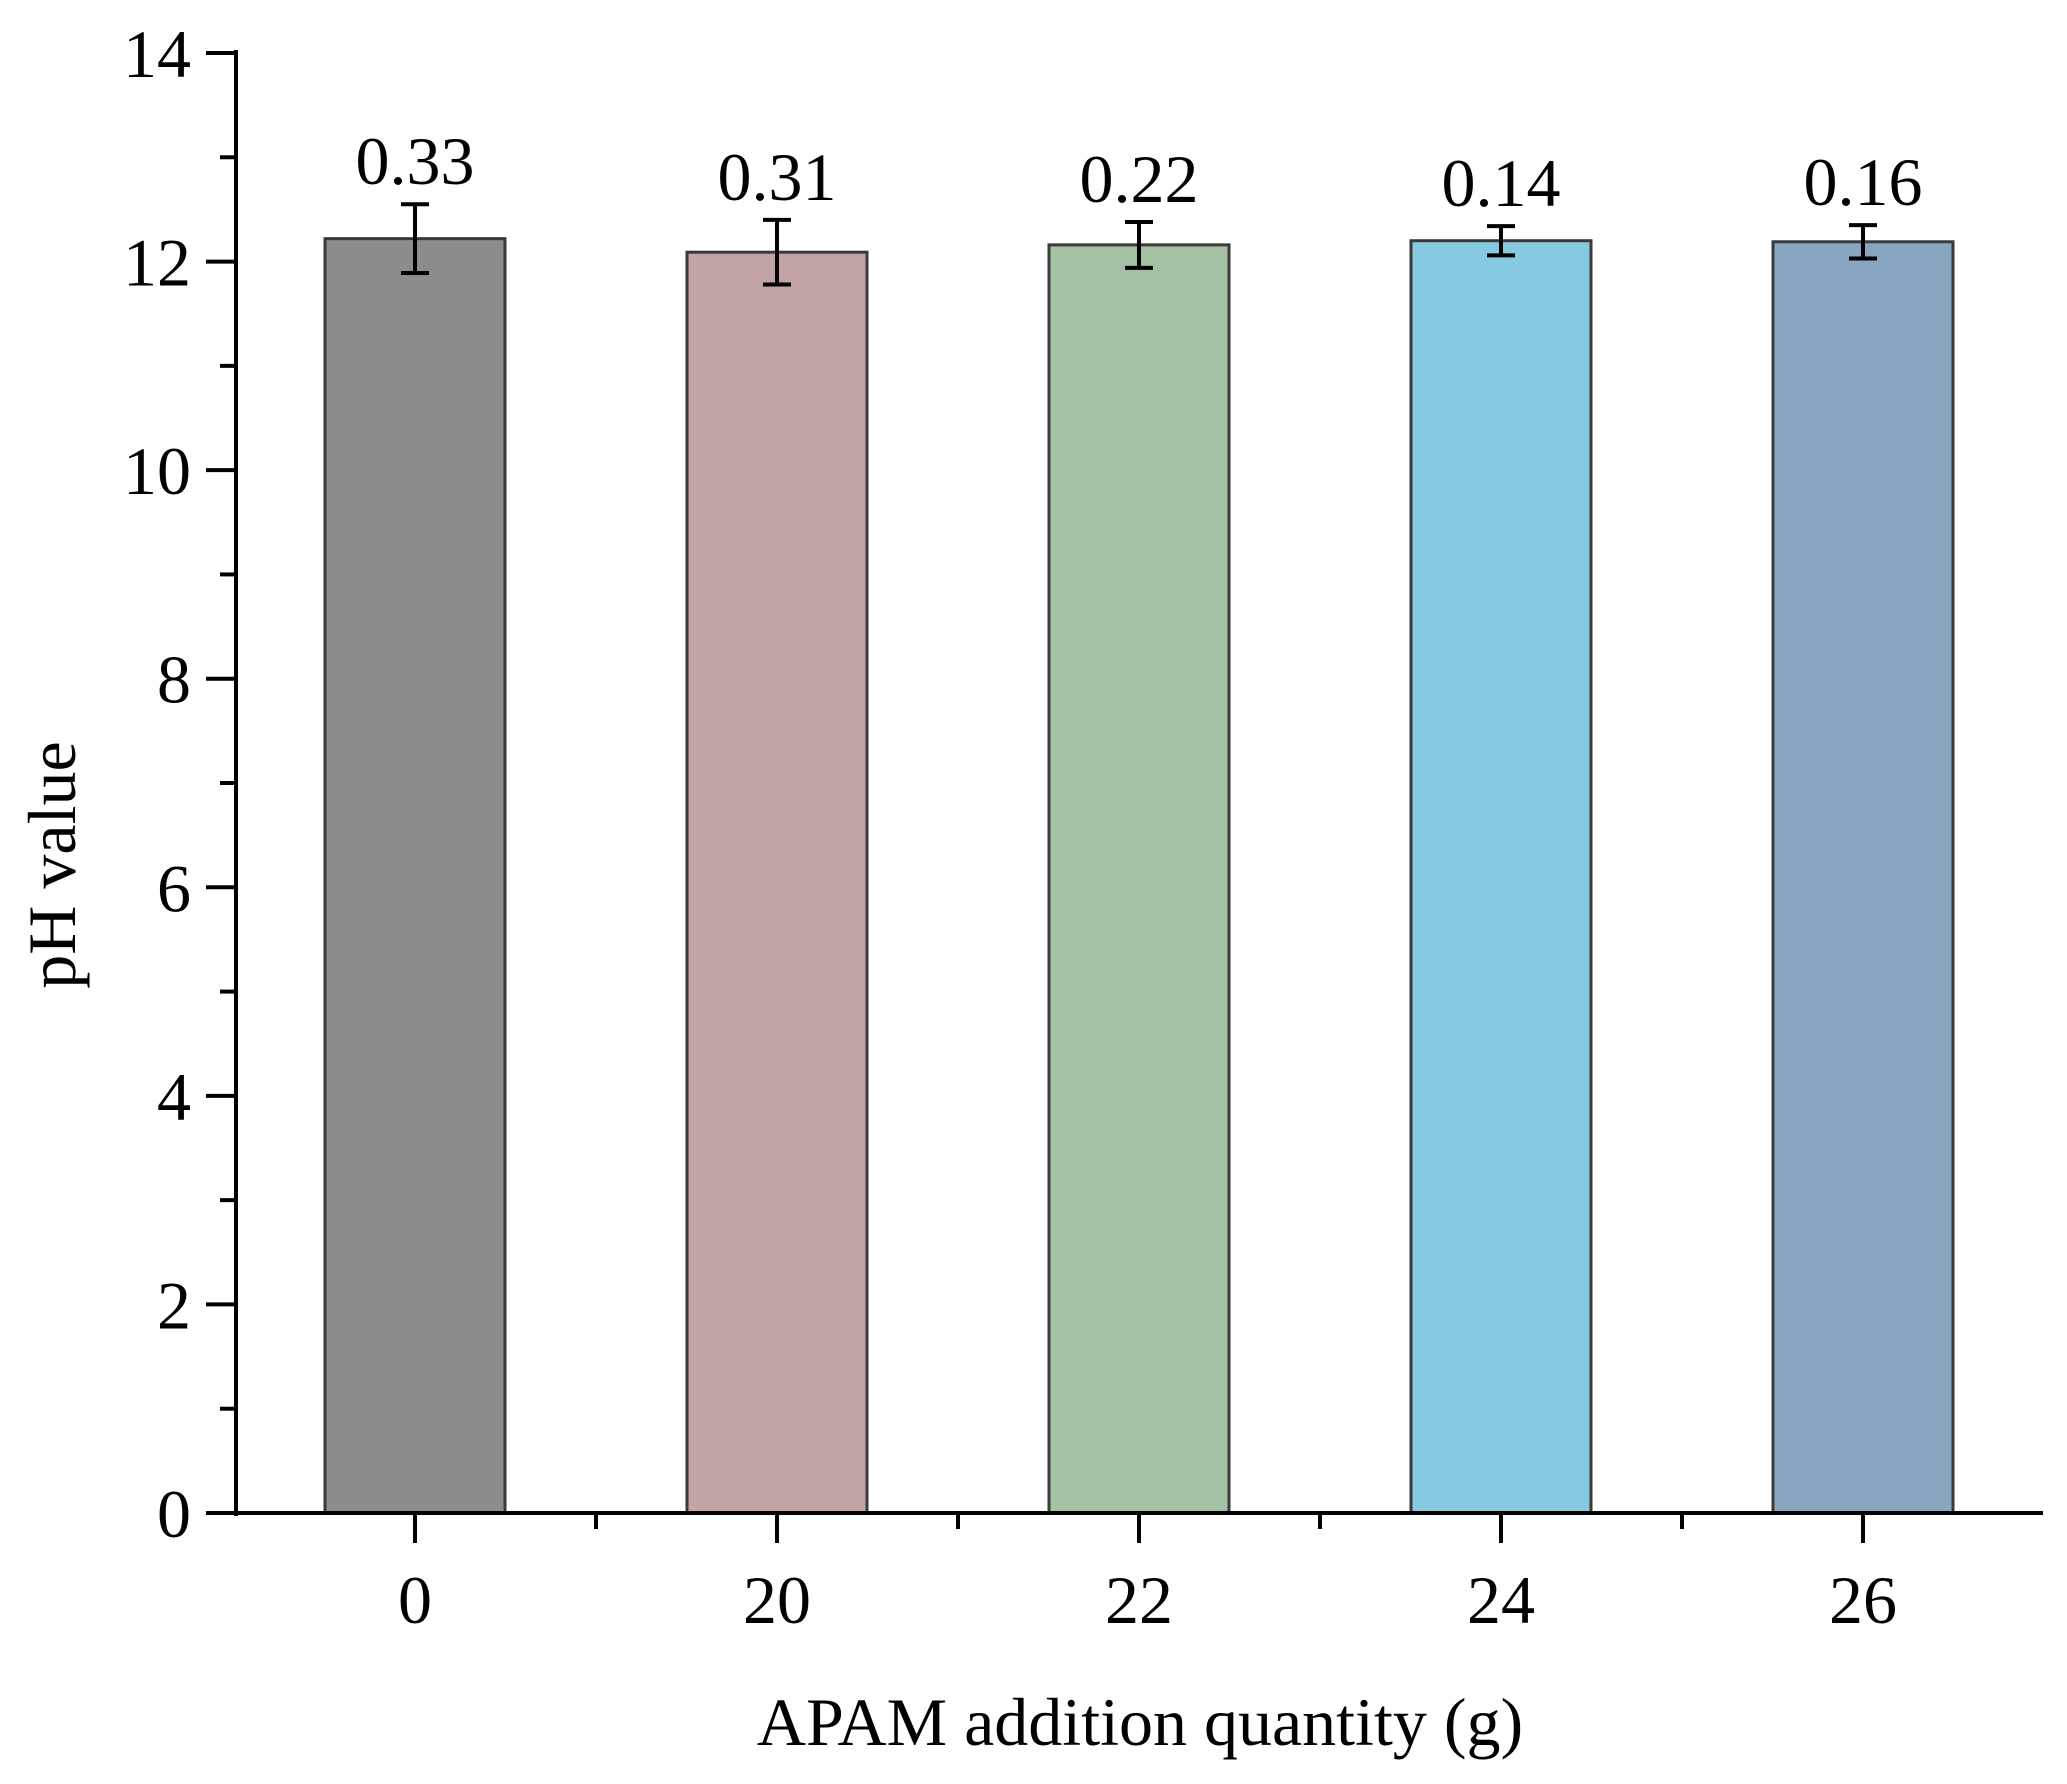 This screenshot has width=2067, height=1784. What do you see at coordinates (777, 177) in the screenshot?
I see `data-label-20: 0.31` at bounding box center [777, 177].